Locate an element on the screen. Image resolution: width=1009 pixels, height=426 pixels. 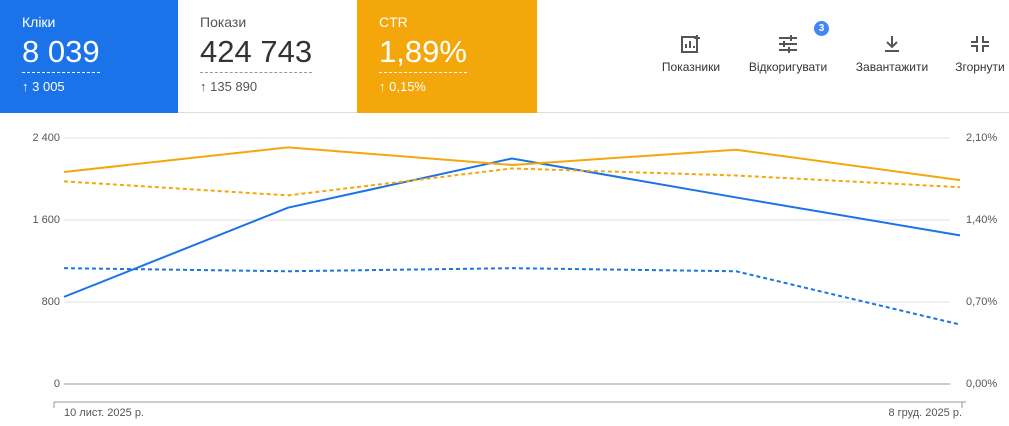
card-label: Покази is located at coordinates (223, 22).